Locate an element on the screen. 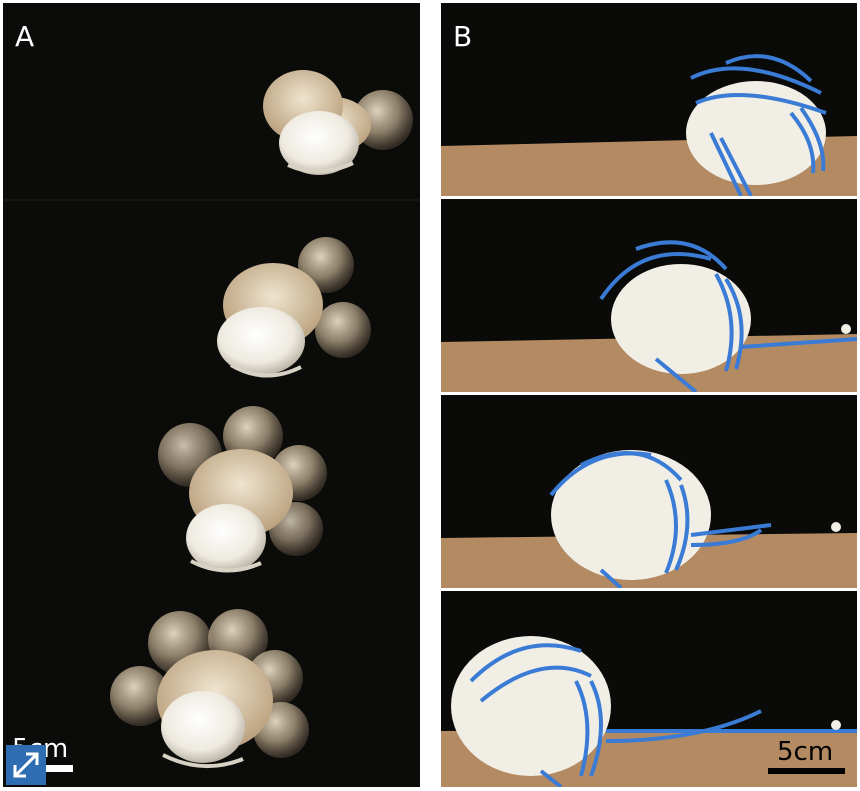 The height and width of the screenshot is (791, 860). expand-button is located at coordinates (26, 765).